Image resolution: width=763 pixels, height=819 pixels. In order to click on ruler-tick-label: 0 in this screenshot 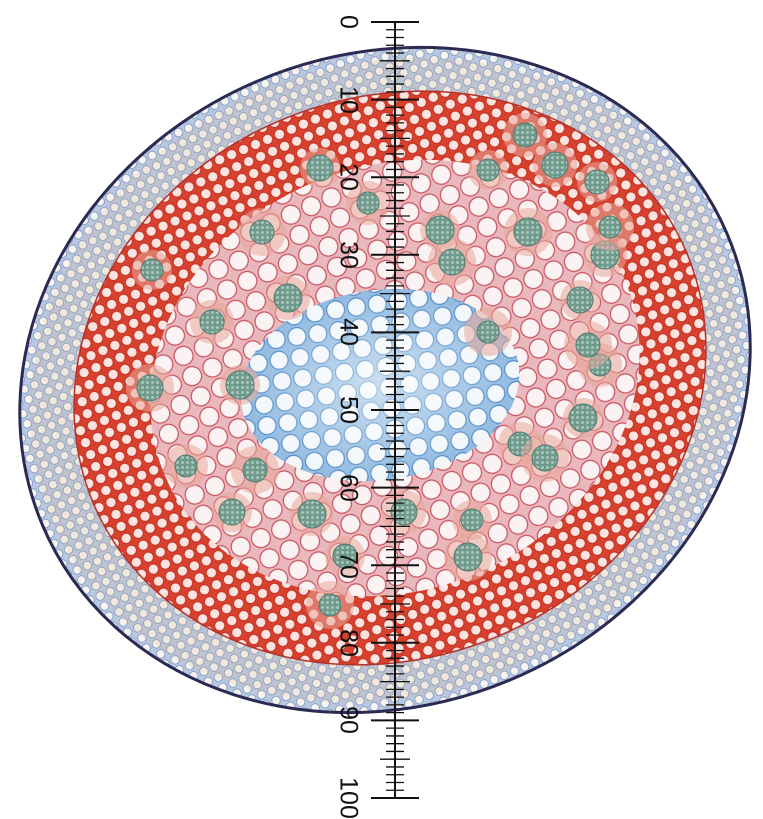, I will do `click(348, 22)`.